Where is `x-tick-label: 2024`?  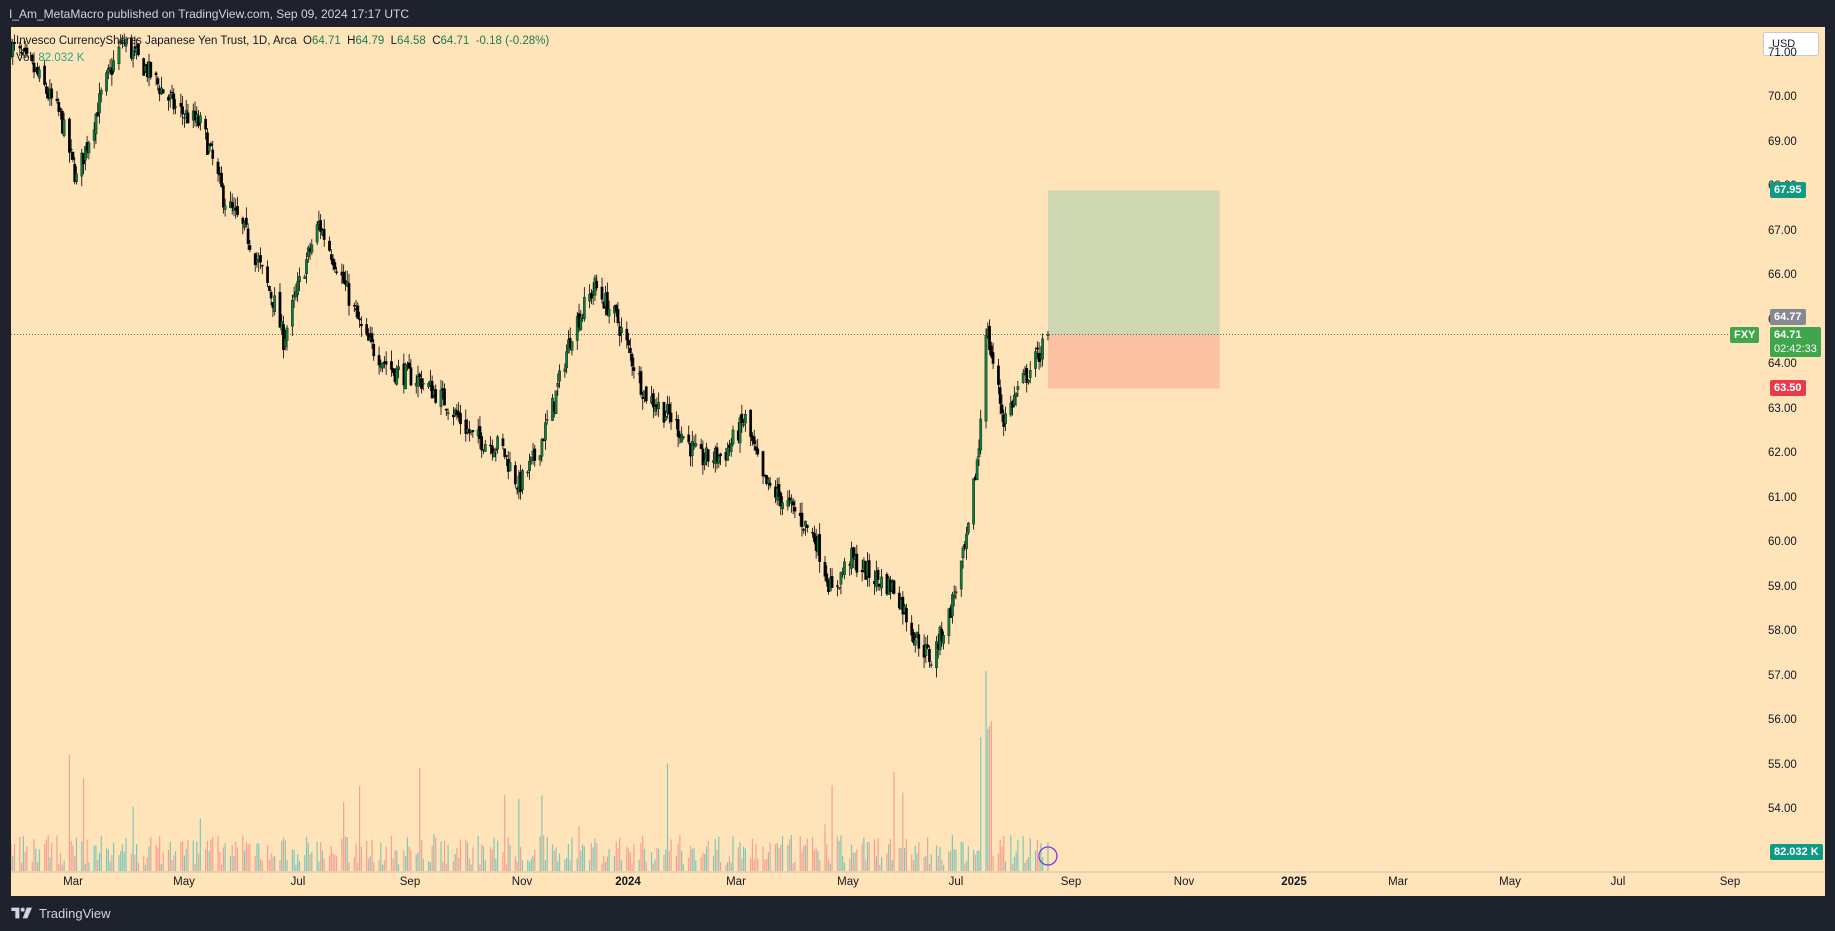
x-tick-label: 2024 is located at coordinates (628, 882).